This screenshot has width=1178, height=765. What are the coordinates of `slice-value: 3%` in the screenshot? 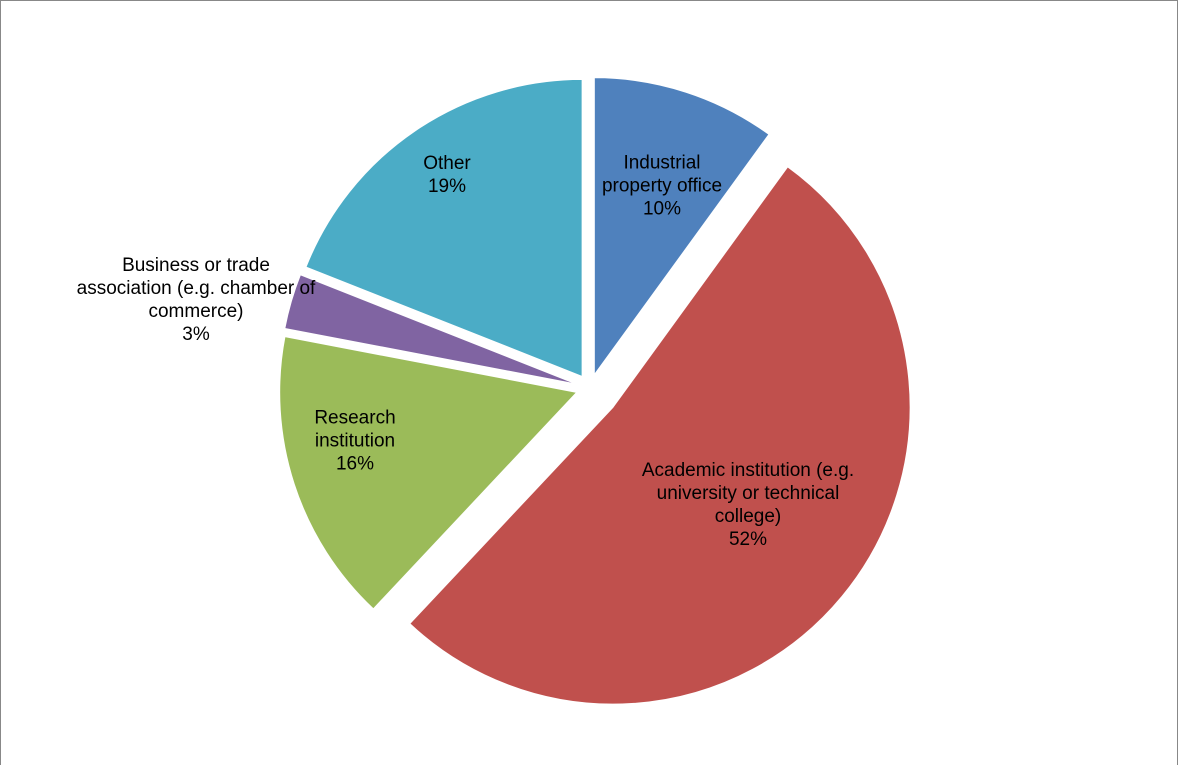 It's located at (196, 334).